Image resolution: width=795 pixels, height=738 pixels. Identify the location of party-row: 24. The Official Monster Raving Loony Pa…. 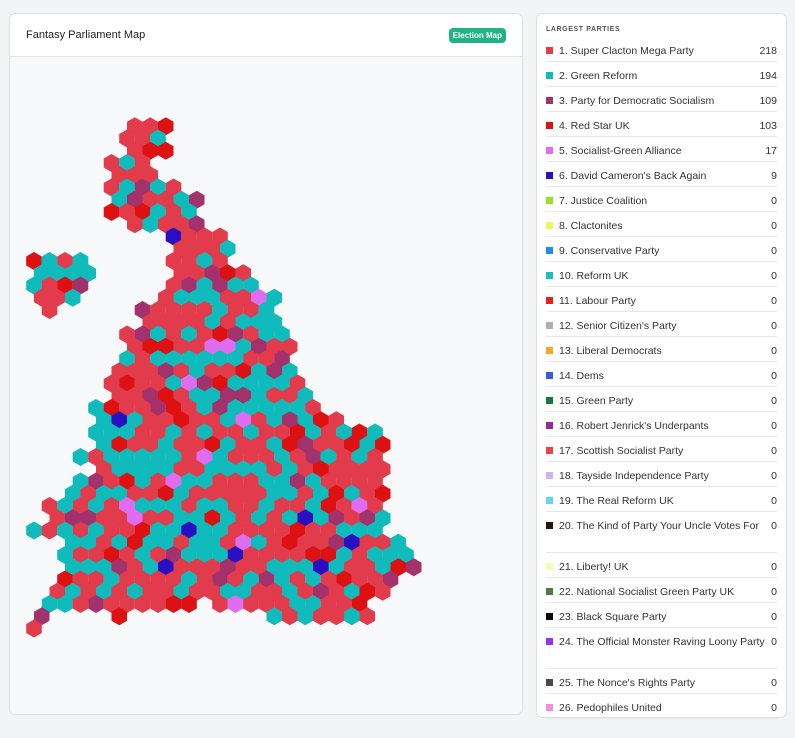
(661, 648).